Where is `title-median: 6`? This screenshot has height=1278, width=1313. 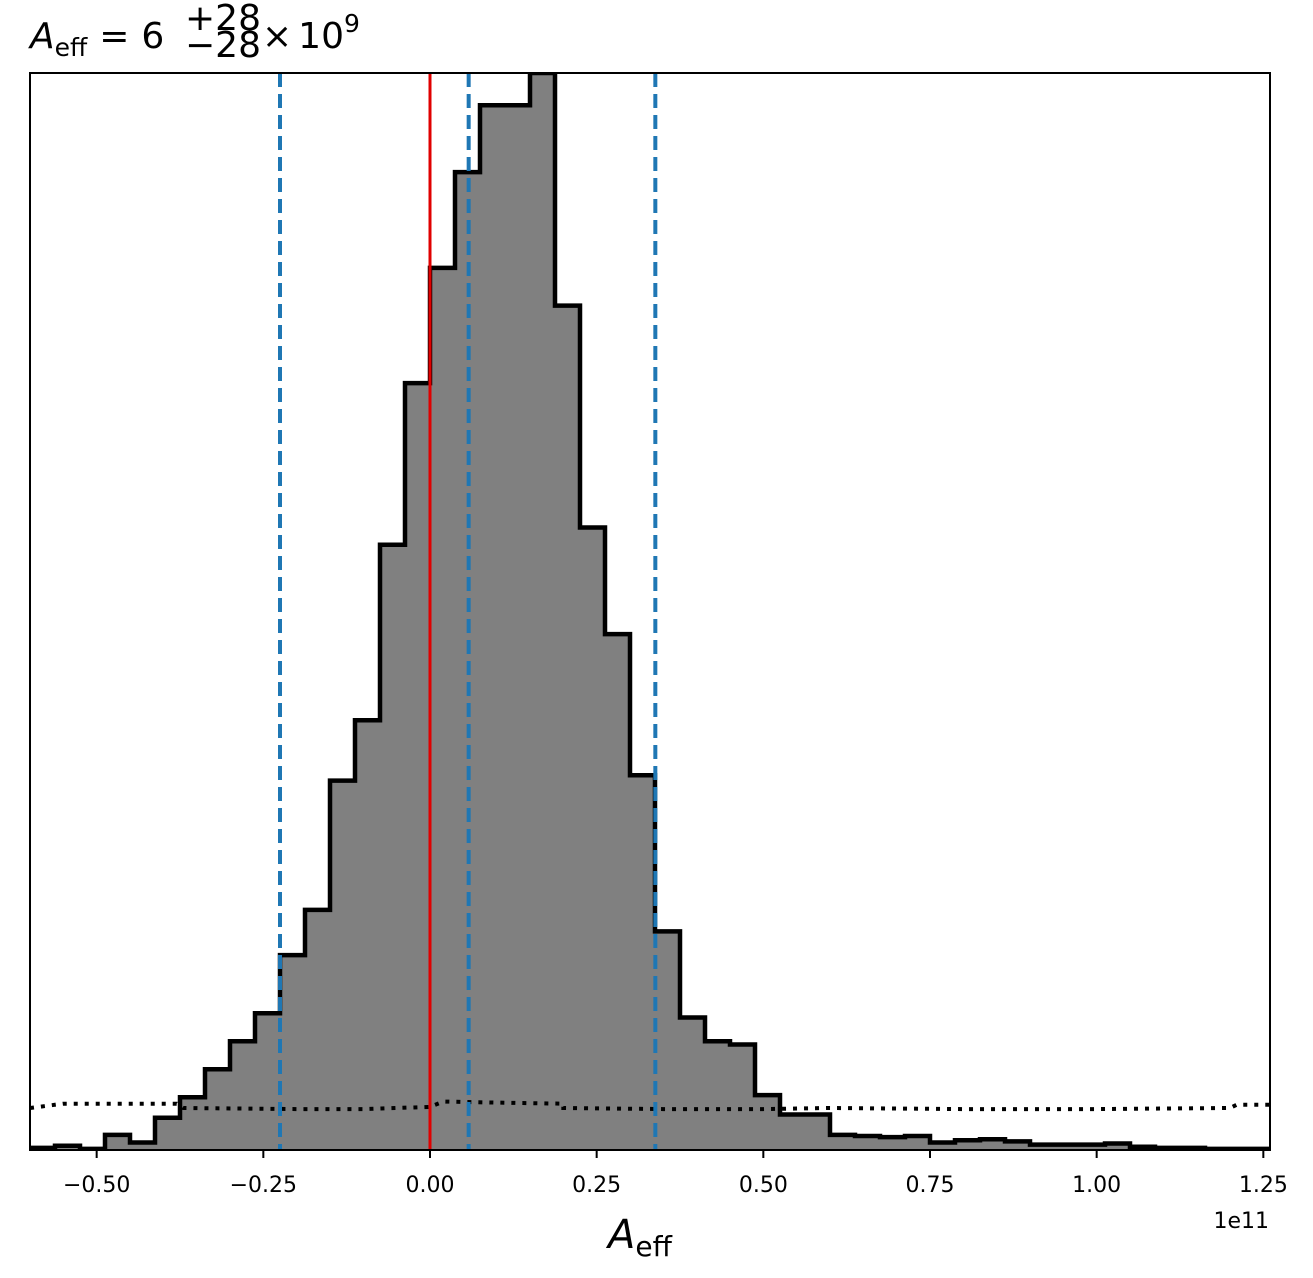
title-median: 6 is located at coordinates (152, 36).